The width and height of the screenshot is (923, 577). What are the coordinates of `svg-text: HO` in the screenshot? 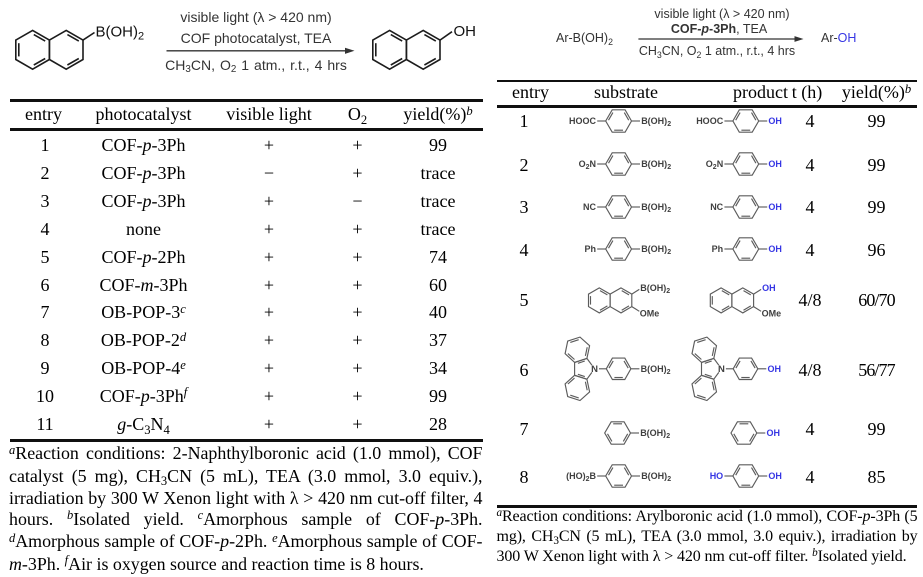 It's located at (717, 476).